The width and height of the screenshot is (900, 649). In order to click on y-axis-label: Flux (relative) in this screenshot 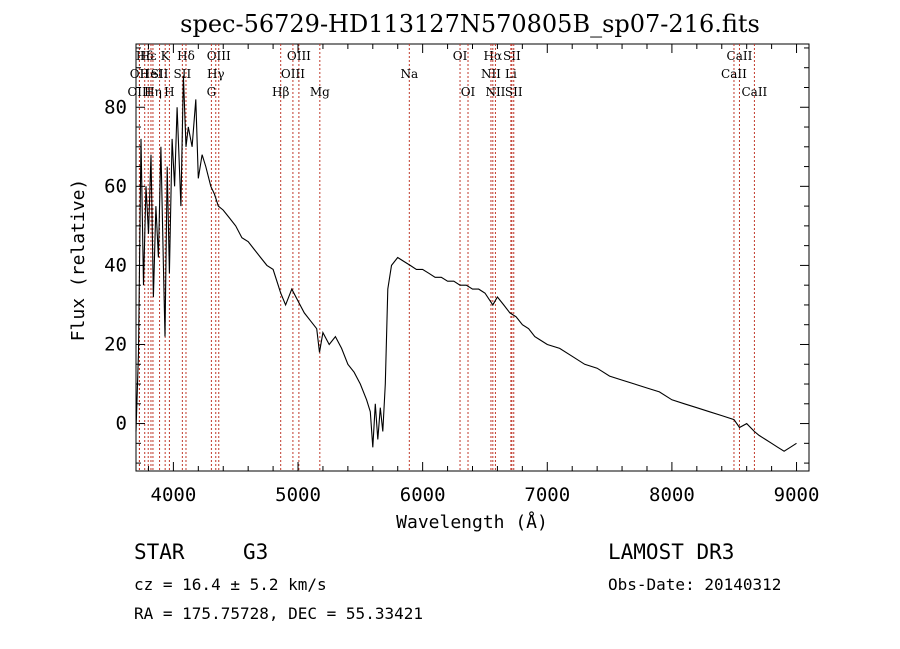, I will do `click(78, 260)`.